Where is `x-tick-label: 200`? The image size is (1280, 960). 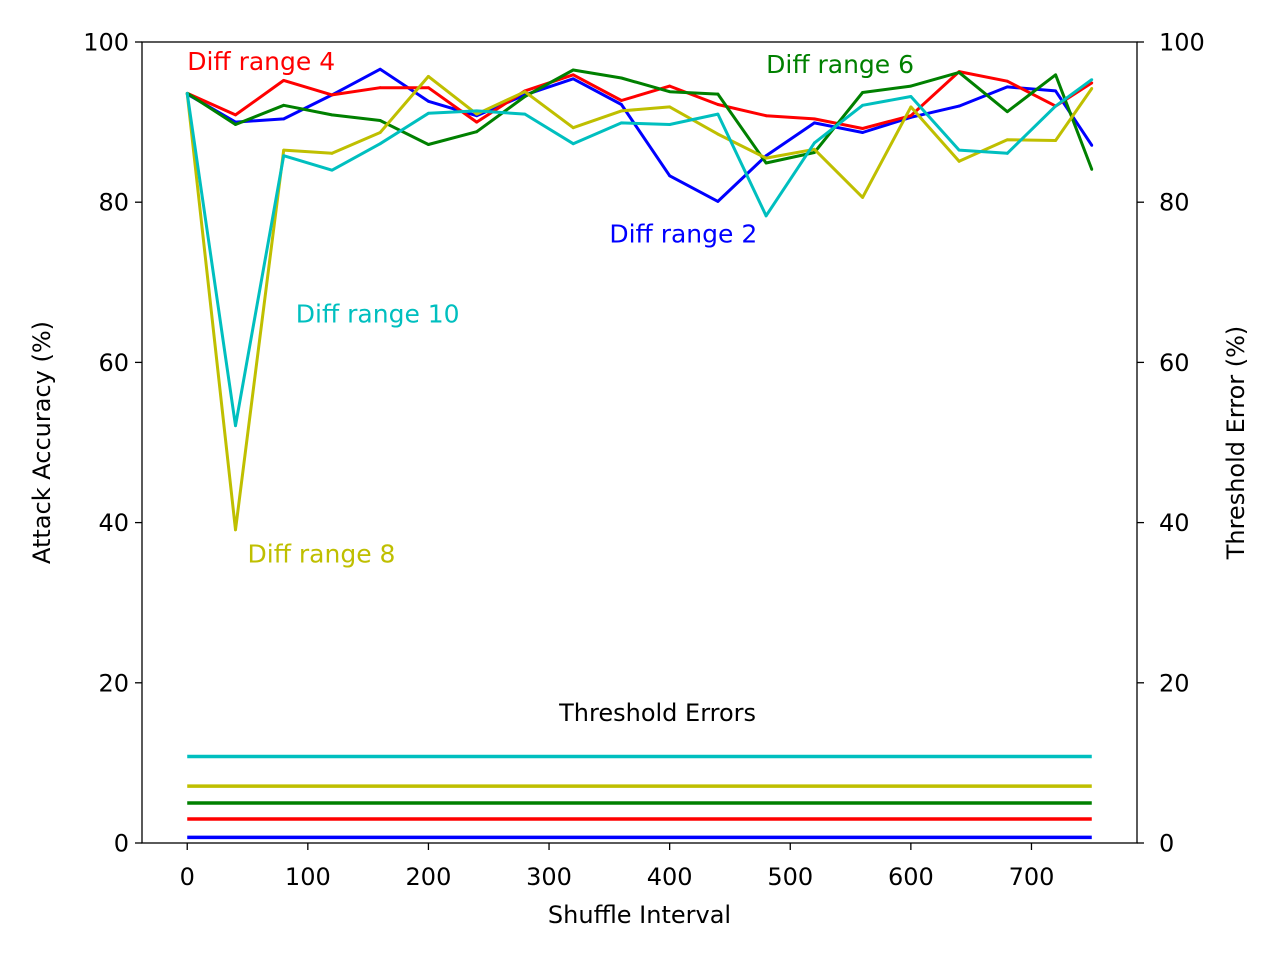
x-tick-label: 200 is located at coordinates (429, 877).